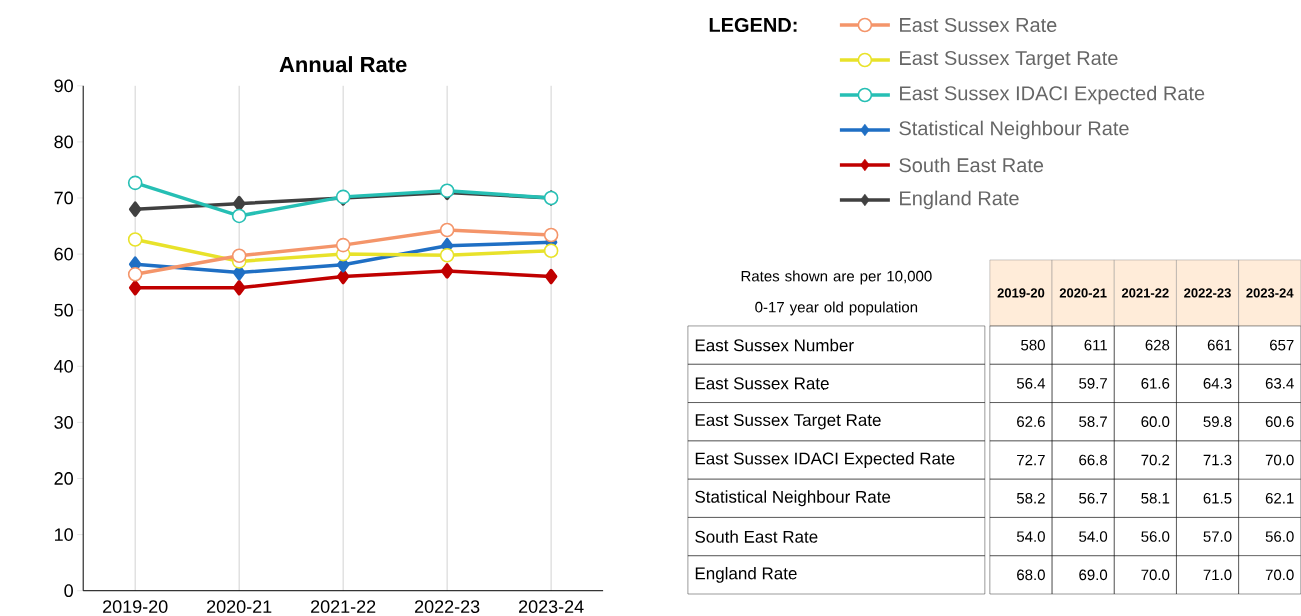 This screenshot has width=1301, height=616. What do you see at coordinates (63, 366) in the screenshot?
I see `y-tick-label: 40` at bounding box center [63, 366].